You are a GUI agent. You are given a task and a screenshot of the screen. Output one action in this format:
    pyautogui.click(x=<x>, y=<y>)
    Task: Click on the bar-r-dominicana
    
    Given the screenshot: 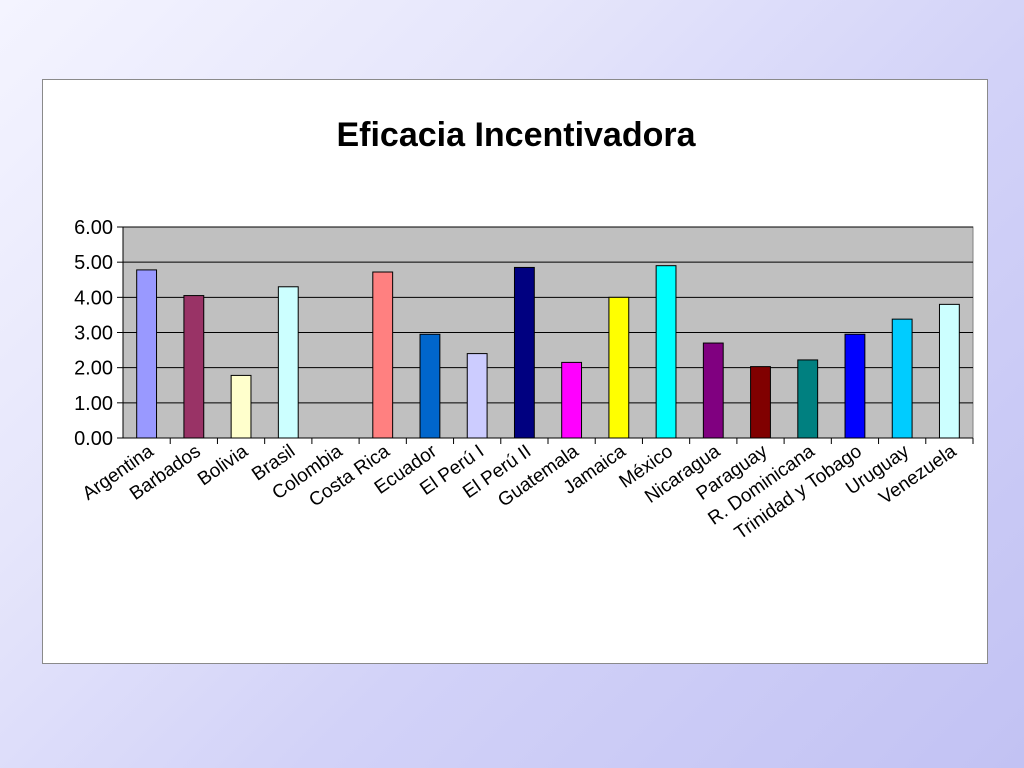 What is the action you would take?
    pyautogui.click(x=808, y=399)
    